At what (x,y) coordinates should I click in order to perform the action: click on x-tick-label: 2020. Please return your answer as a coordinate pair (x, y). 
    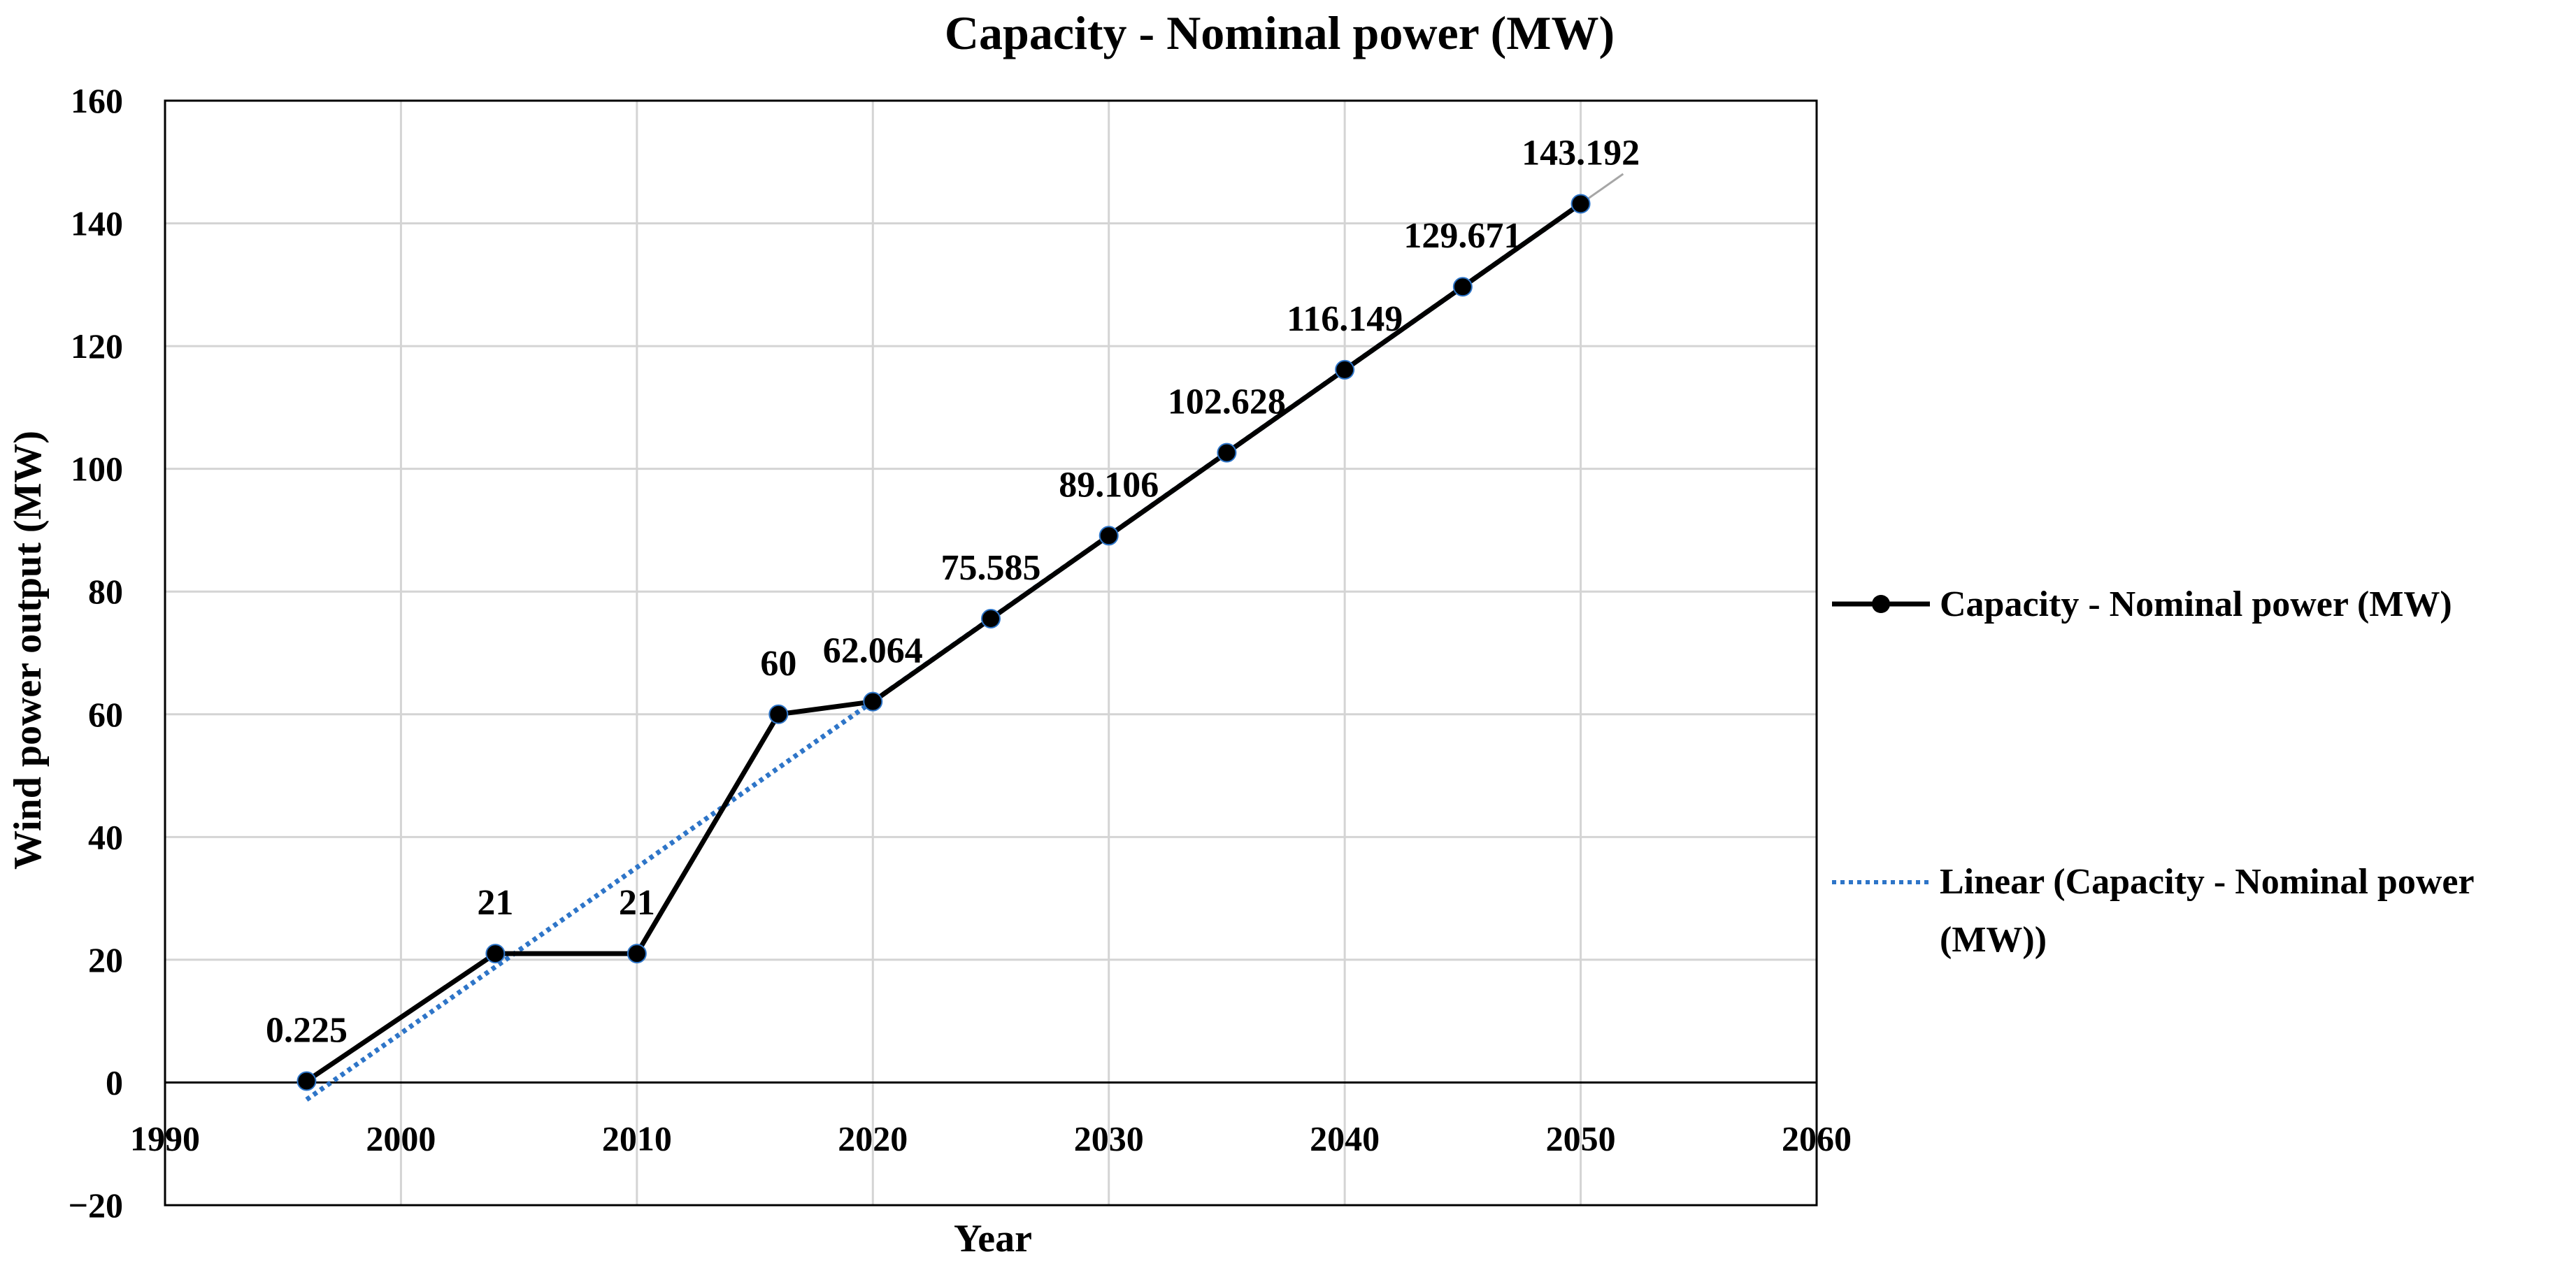
    Looking at the image, I should click on (873, 1138).